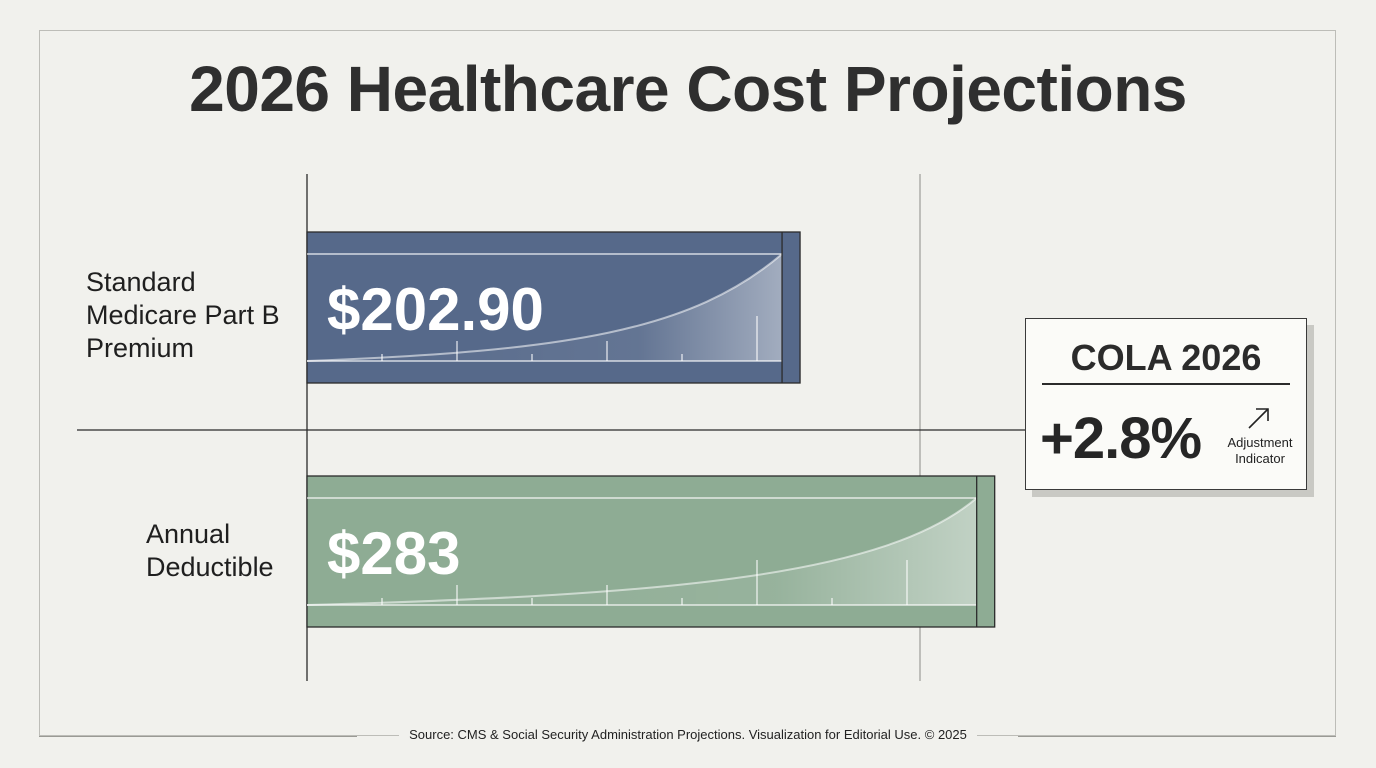 The height and width of the screenshot is (768, 1376). I want to click on arrow-up-right-icon, so click(1258, 418).